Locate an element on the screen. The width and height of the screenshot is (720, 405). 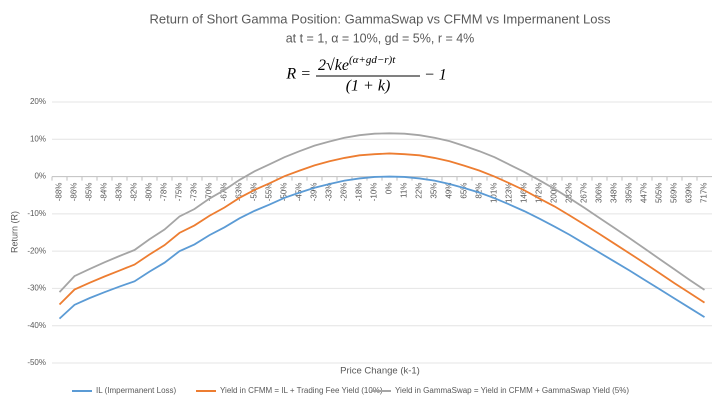
x-tick-label: 447% is located at coordinates (644, 193).